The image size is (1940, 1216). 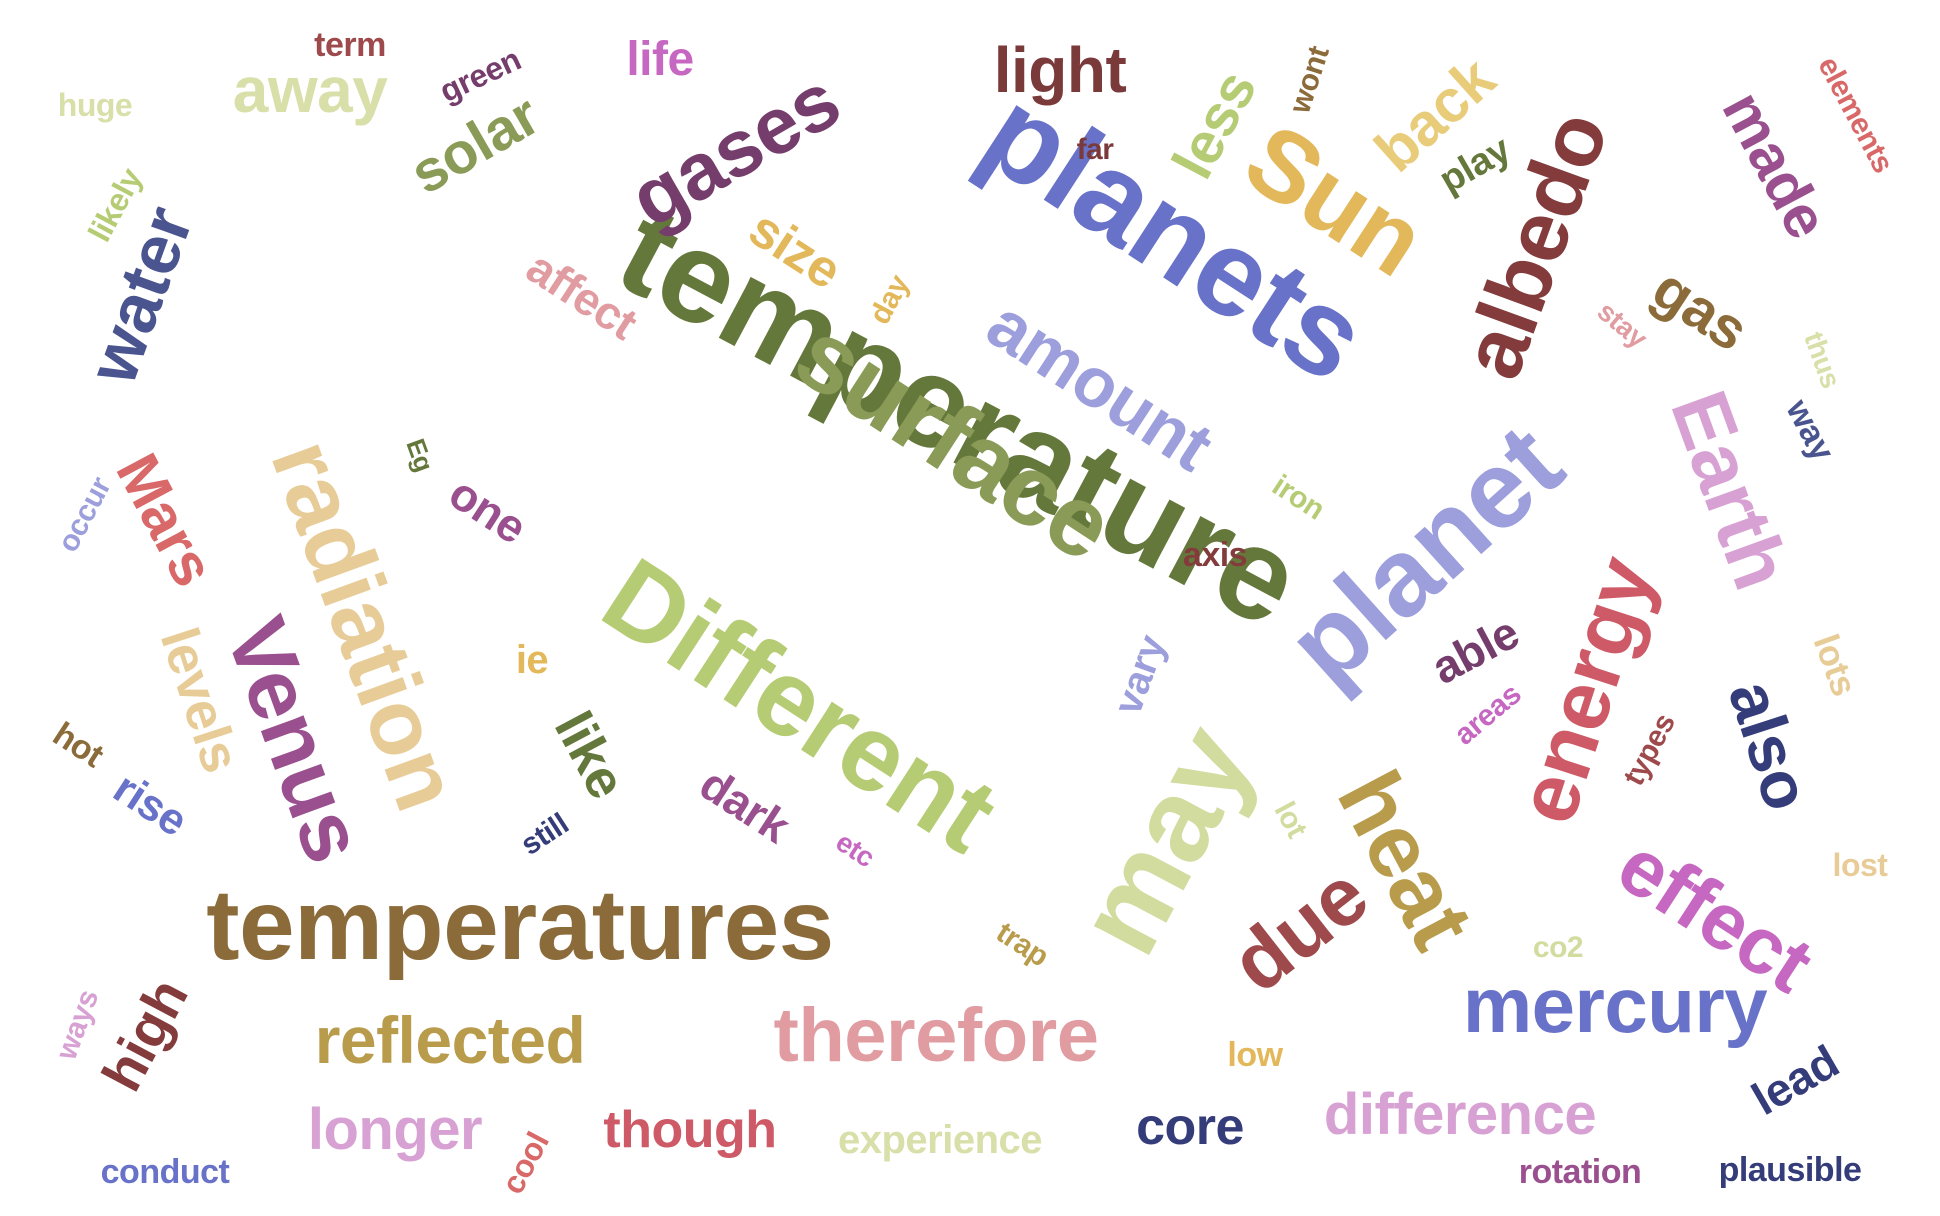 I want to click on word: though, so click(x=690, y=1130).